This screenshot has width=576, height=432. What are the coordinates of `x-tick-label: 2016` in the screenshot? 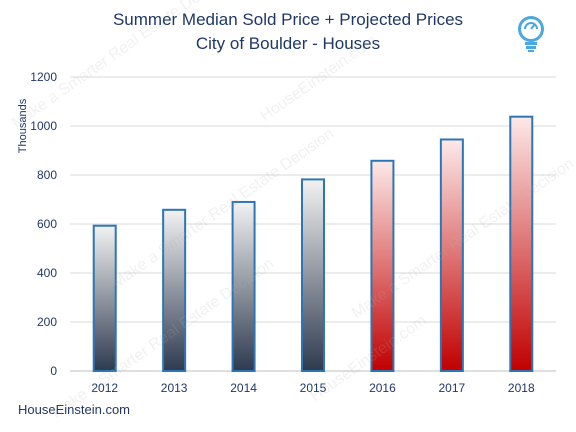 It's located at (382, 388).